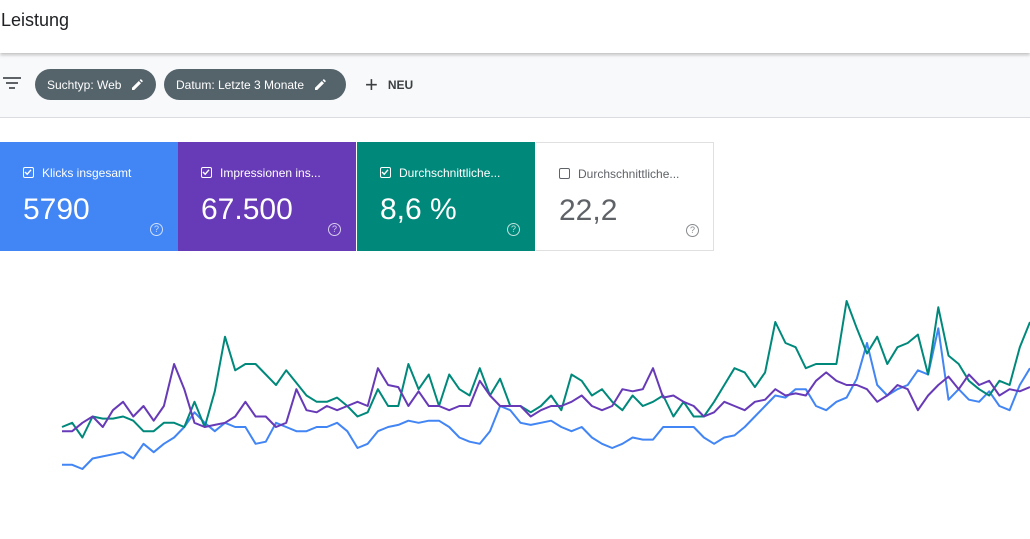 Image resolution: width=1030 pixels, height=539 pixels. I want to click on filter-icon, so click(12, 83).